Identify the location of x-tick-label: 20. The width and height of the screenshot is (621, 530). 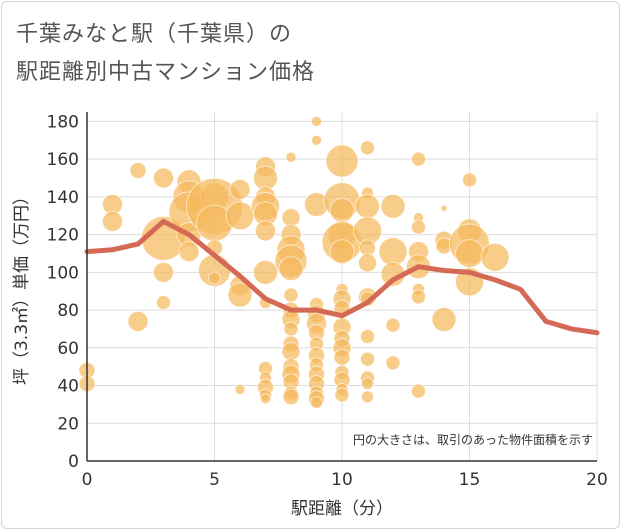
(597, 480).